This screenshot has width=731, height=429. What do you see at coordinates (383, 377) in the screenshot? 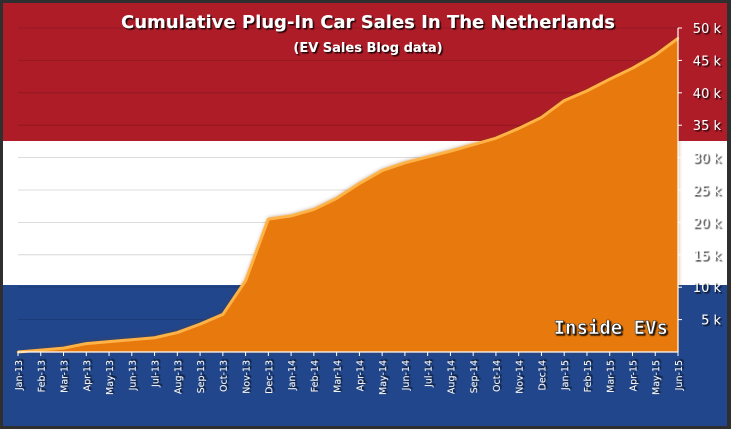
I see `x-tick-label: May-14` at bounding box center [383, 377].